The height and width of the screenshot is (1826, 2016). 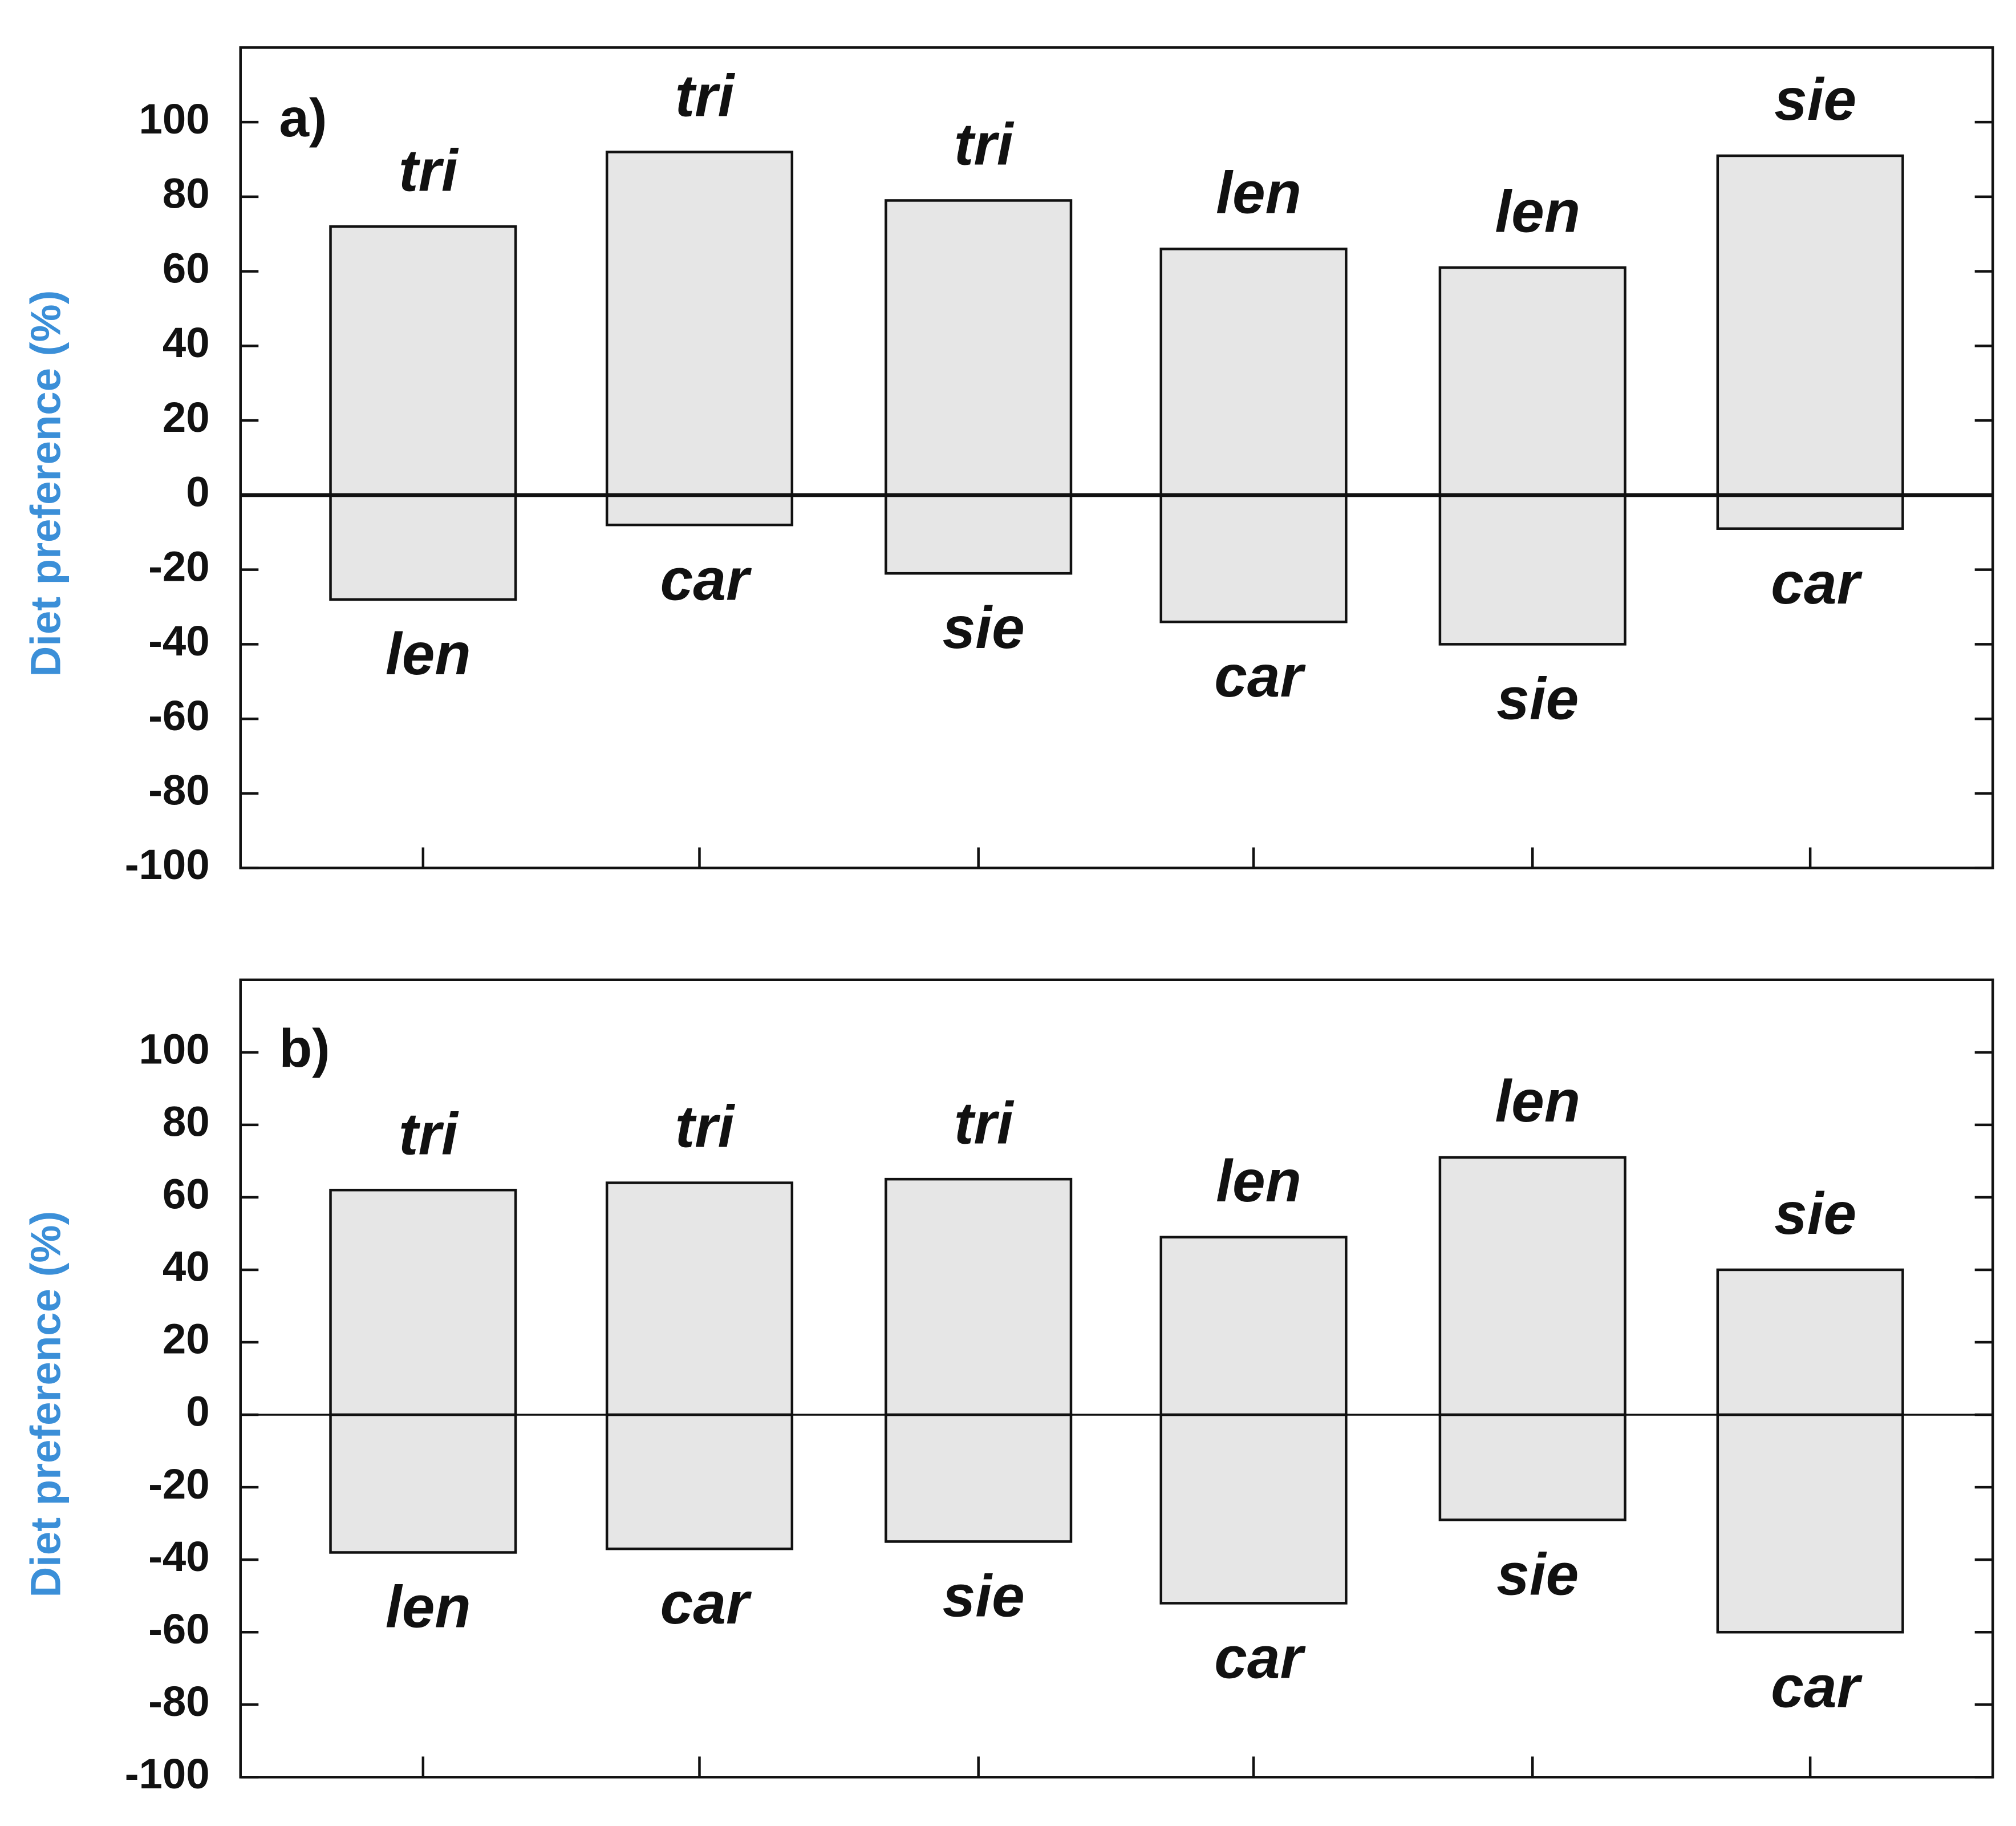 I want to click on panel-label: a), so click(x=303, y=118).